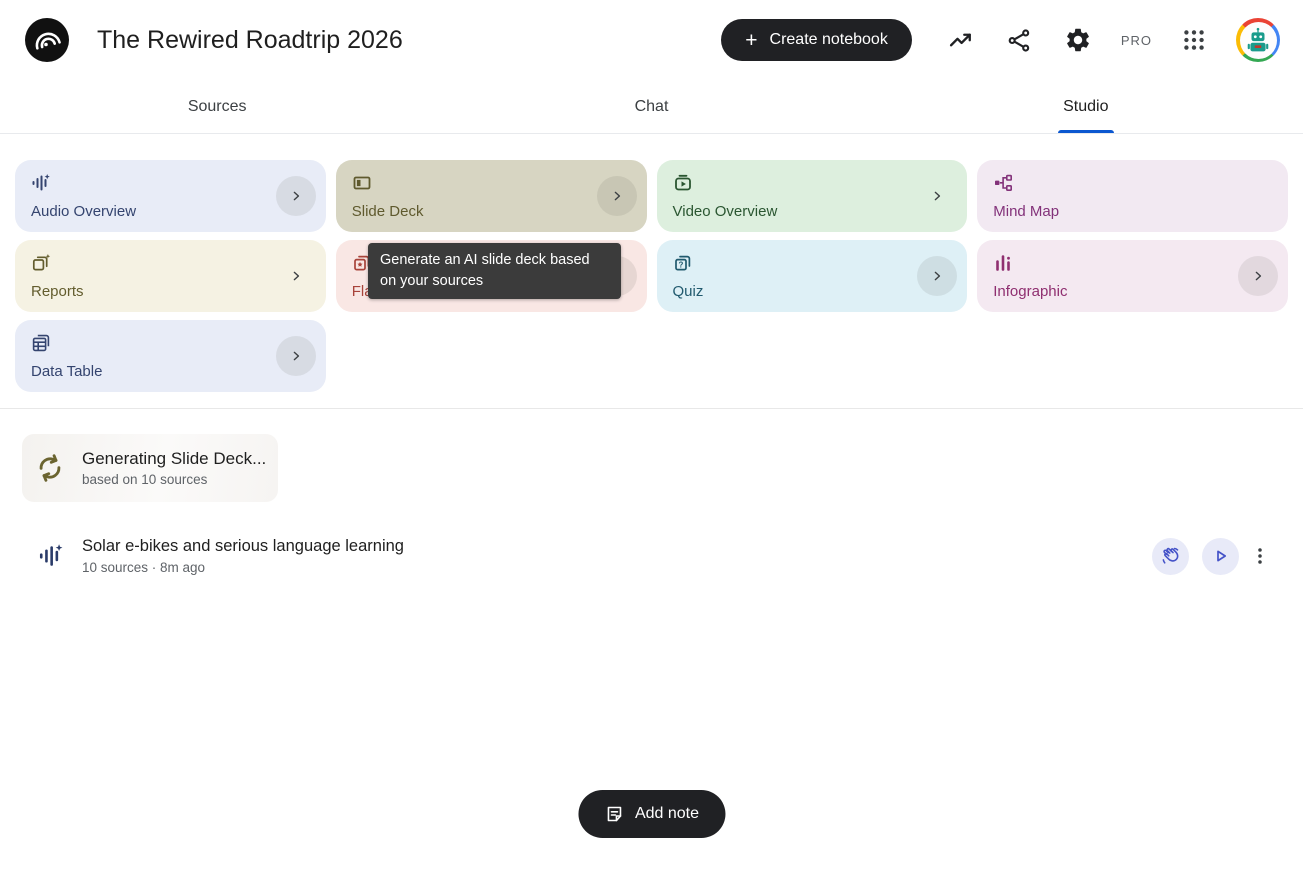  Describe the element at coordinates (651, 408) in the screenshot. I see `section-divider` at that location.